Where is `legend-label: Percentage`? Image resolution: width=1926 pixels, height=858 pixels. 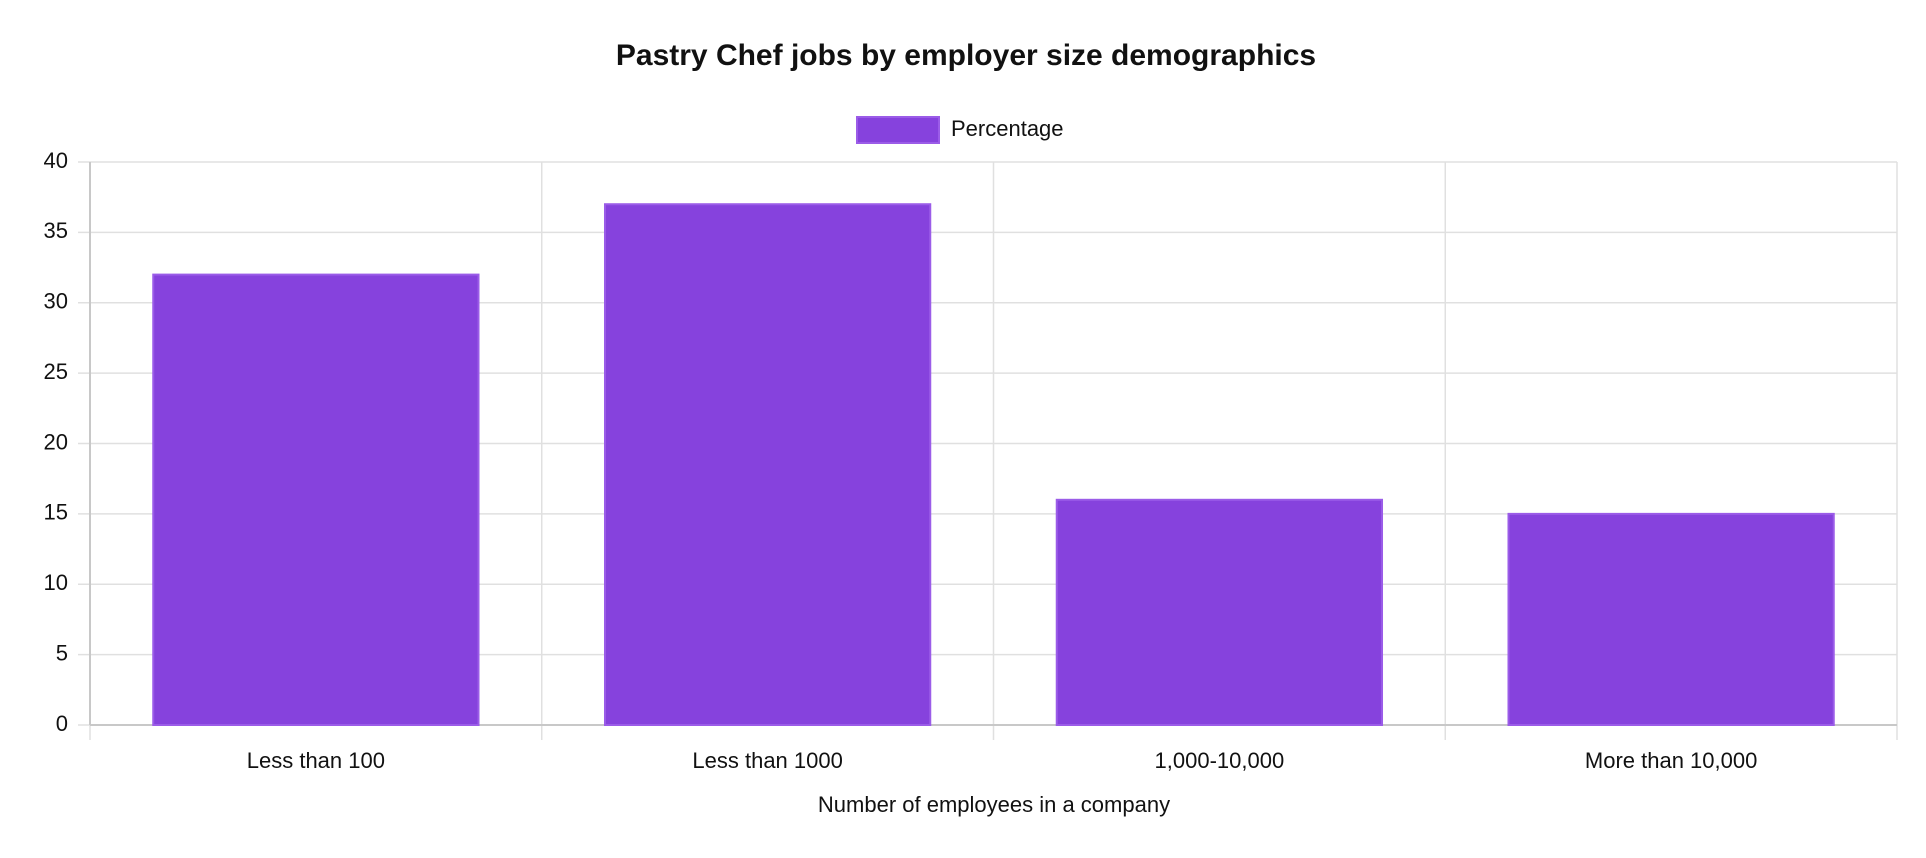
legend-label: Percentage is located at coordinates (1007, 128).